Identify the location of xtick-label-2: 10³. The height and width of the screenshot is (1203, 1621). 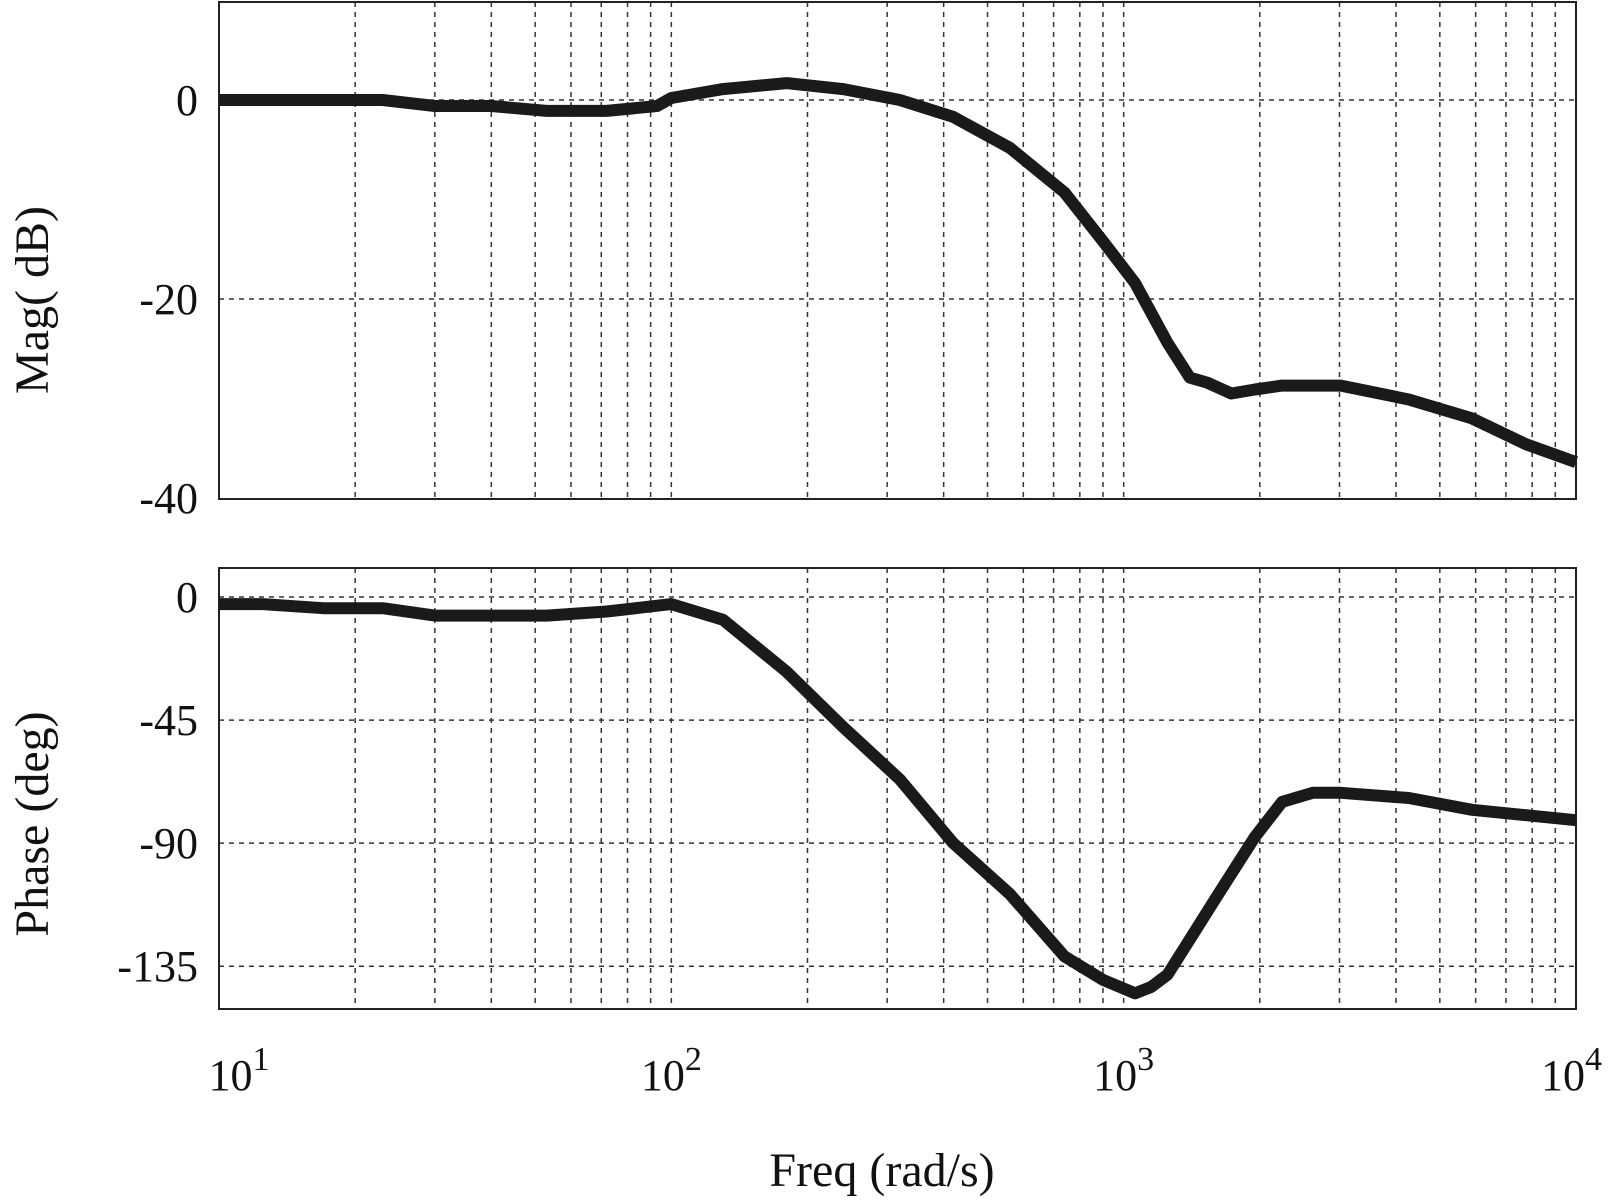
(1123, 1070).